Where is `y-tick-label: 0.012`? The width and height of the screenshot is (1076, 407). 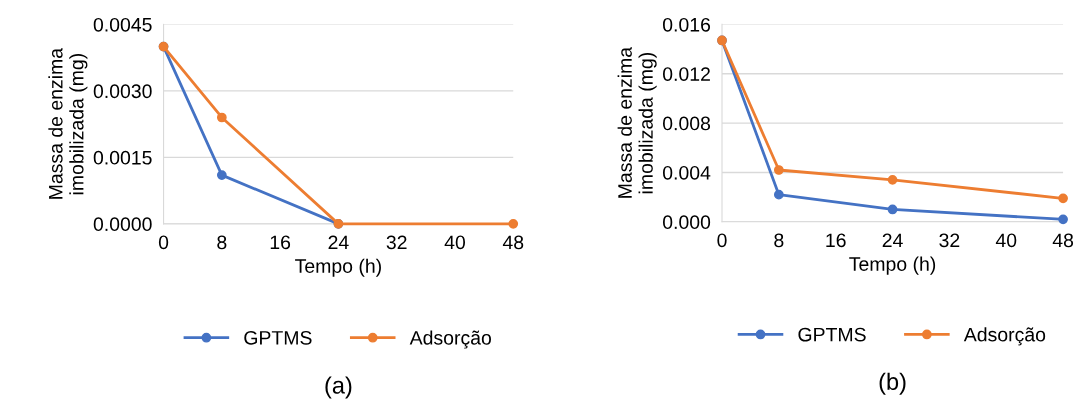
y-tick-label: 0.012 is located at coordinates (686, 74).